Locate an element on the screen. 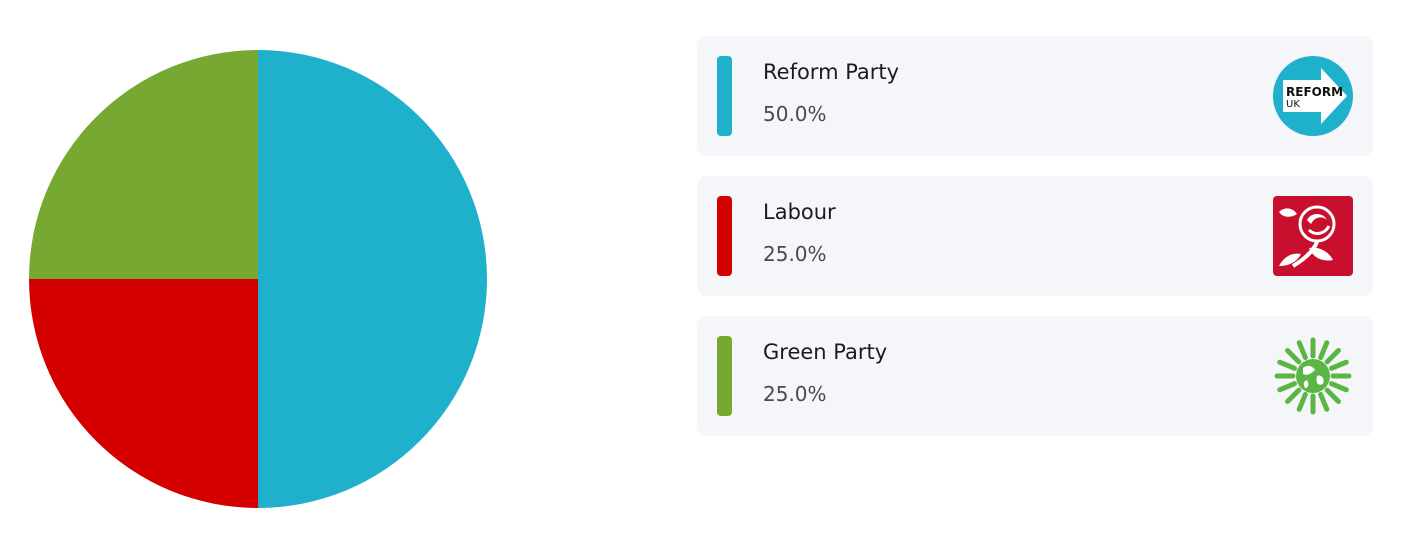  svg-text: REFORM is located at coordinates (1314, 92).